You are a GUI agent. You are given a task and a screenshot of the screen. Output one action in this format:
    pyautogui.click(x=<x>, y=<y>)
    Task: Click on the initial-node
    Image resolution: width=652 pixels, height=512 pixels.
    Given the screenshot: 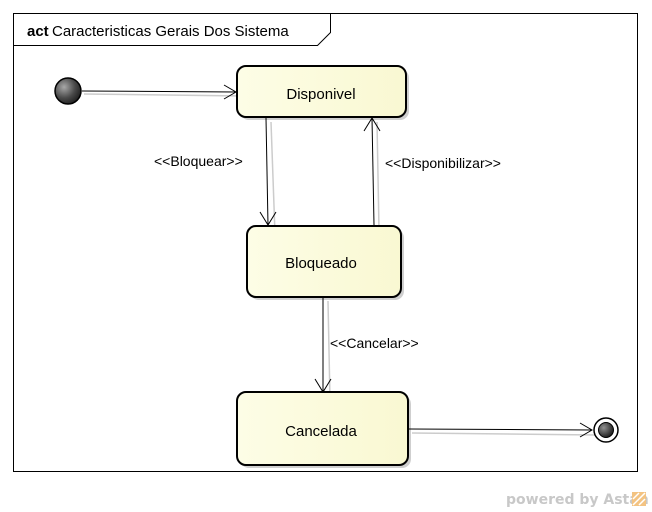 What is the action you would take?
    pyautogui.click(x=68, y=91)
    